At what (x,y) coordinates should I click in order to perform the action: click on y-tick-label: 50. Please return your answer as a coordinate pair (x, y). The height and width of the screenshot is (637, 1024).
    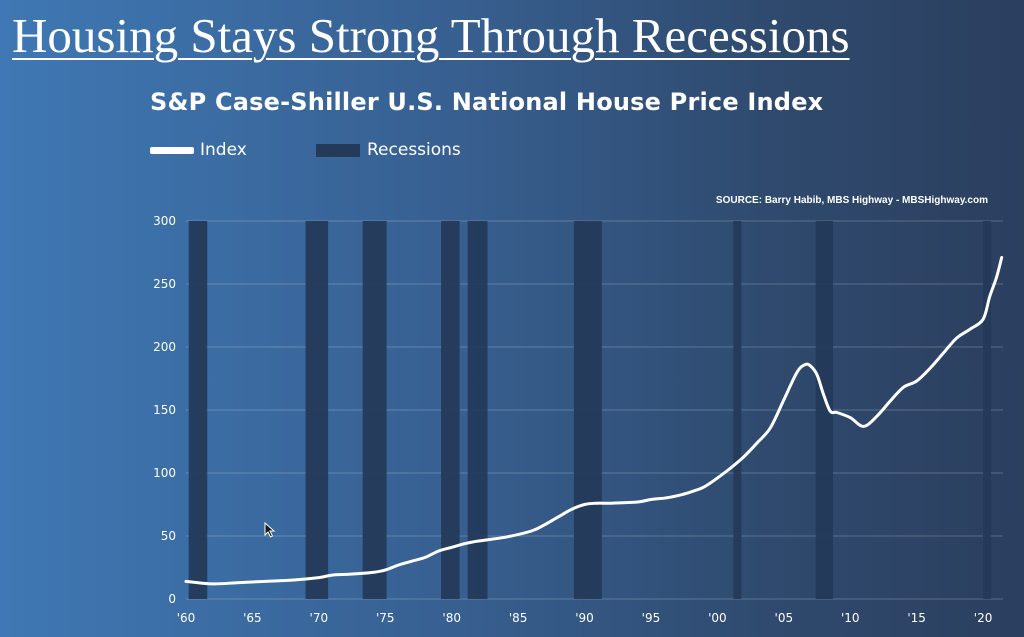
    Looking at the image, I should click on (168, 536).